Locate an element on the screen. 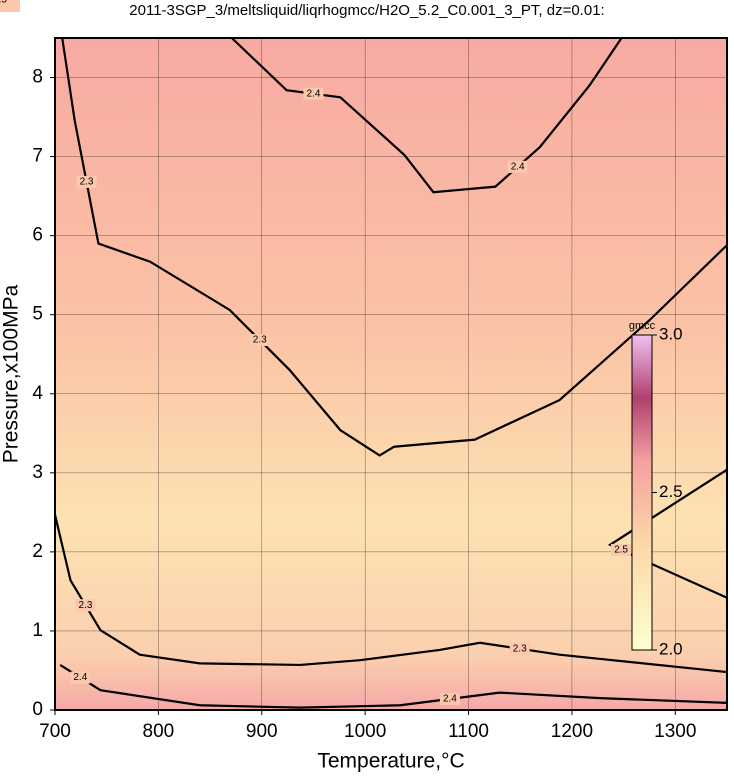 The image size is (734, 781). contour-line is located at coordinates (393, 686).